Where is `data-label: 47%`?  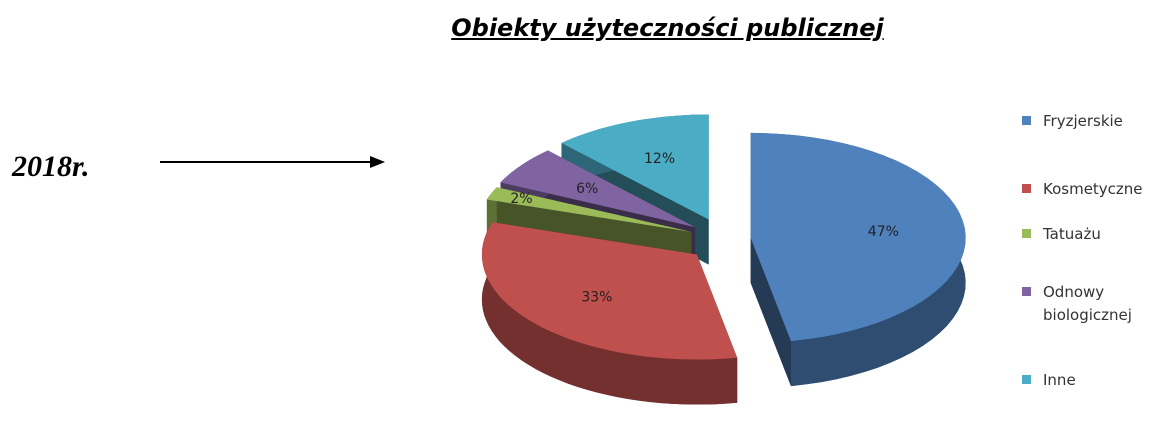
data-label: 47% is located at coordinates (883, 232).